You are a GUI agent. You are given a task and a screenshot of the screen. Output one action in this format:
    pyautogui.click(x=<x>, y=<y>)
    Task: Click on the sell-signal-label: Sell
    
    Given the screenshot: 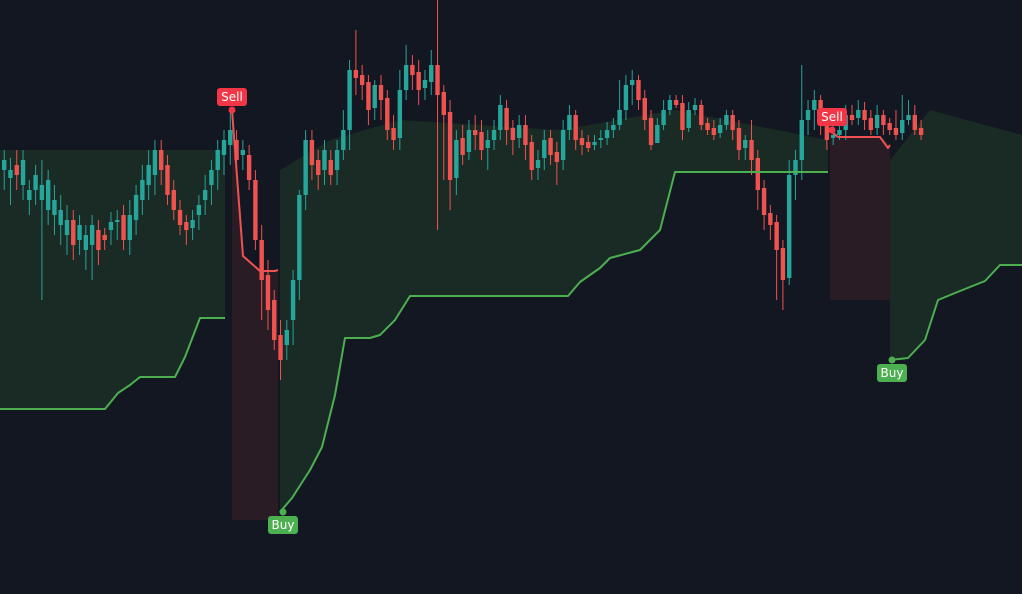 What is the action you would take?
    pyautogui.click(x=832, y=121)
    